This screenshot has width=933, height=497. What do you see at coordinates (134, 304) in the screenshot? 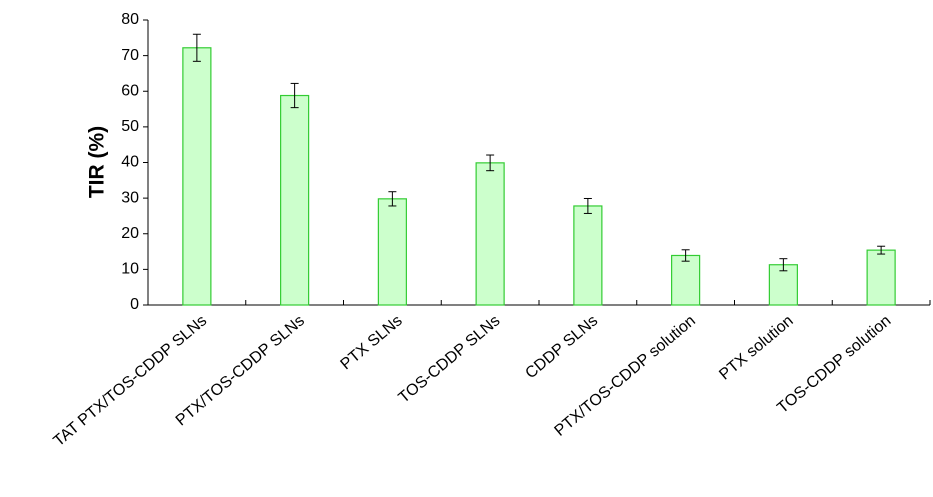
I see `y-tick-label: 0` at bounding box center [134, 304].